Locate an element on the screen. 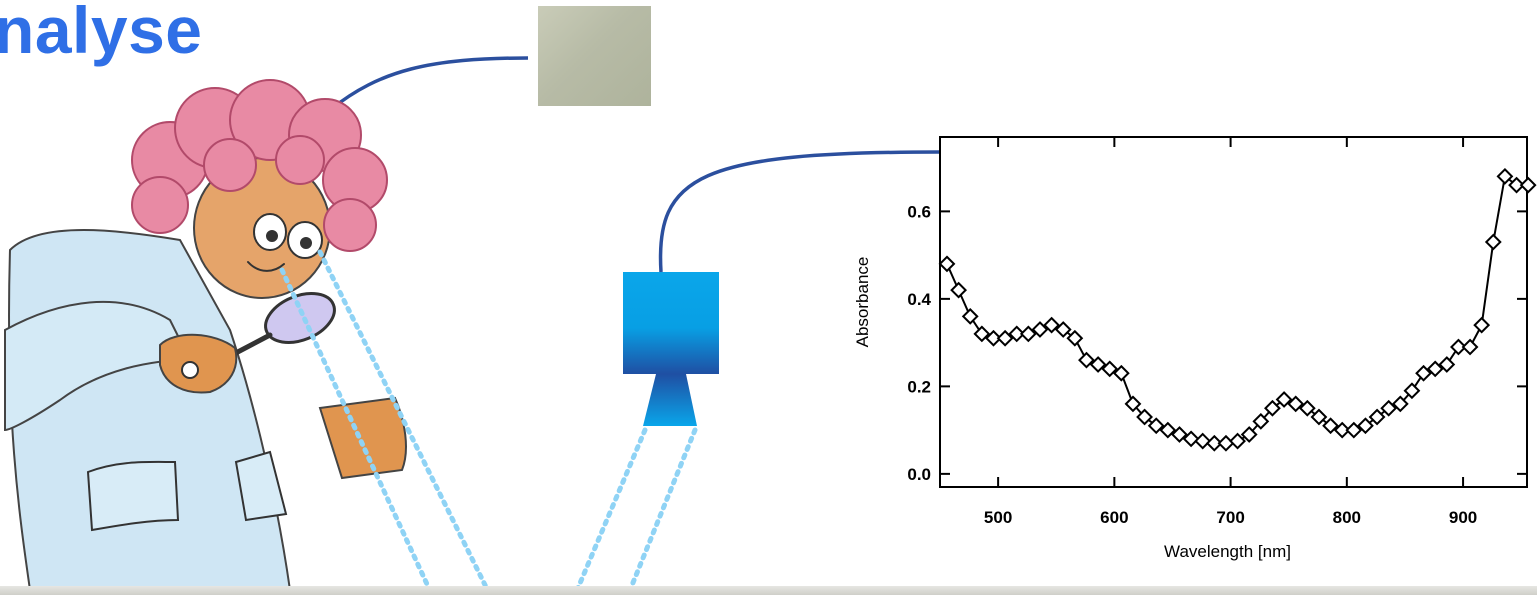 The height and width of the screenshot is (595, 1537). swatch-connector is located at coordinates (428, 84).